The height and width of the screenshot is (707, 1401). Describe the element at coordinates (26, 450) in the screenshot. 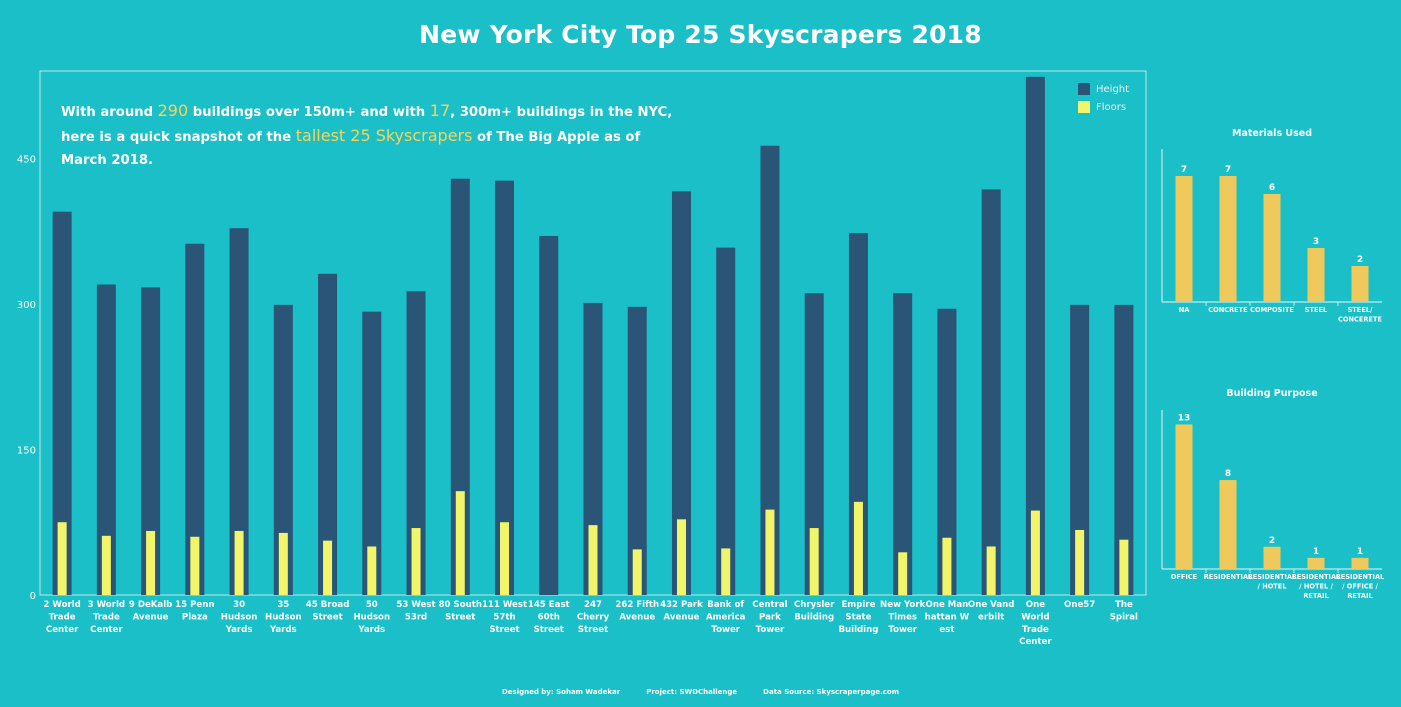

I see `y-tick-label-150: 150` at that location.